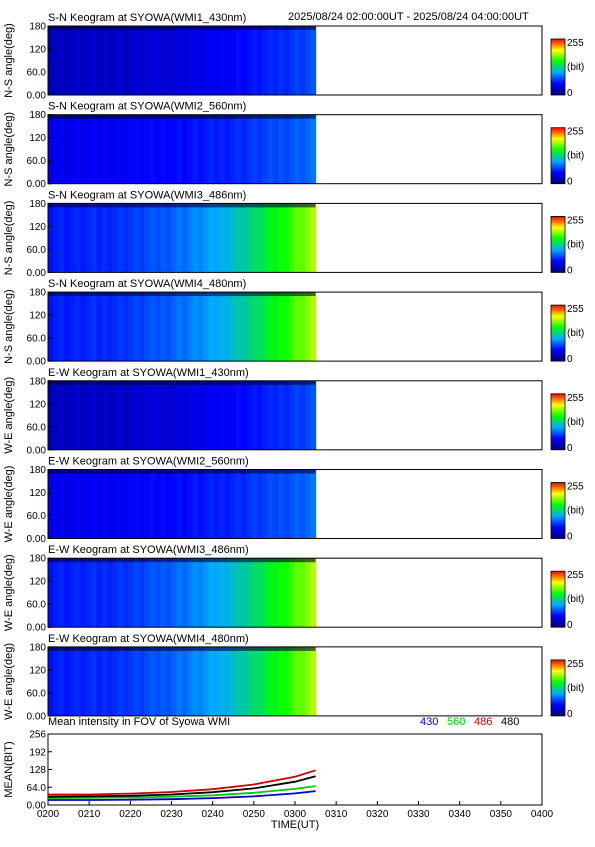  What do you see at coordinates (570, 714) in the screenshot?
I see `panel-8-colorbar-min: 0` at bounding box center [570, 714].